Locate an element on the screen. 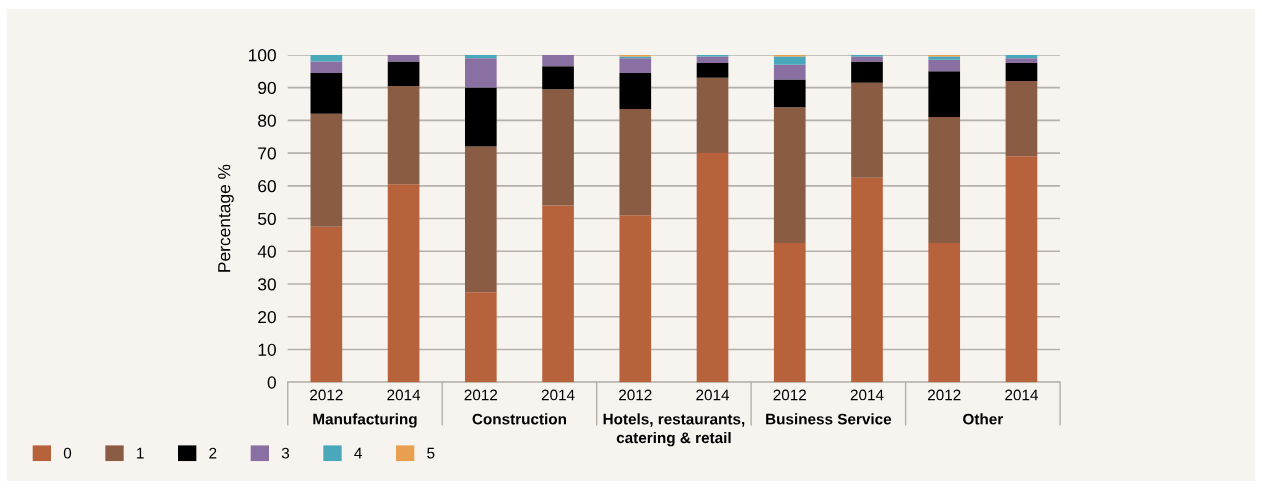 Image resolution: width=1262 pixels, height=490 pixels. y-tick-label: 0 is located at coordinates (271, 382).